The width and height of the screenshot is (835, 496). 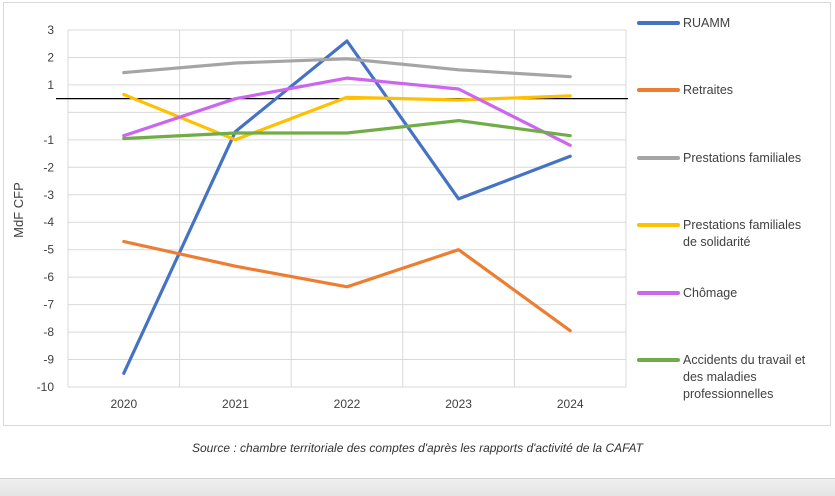 I want to click on legend-item-1: RUAMM, so click(x=683, y=23).